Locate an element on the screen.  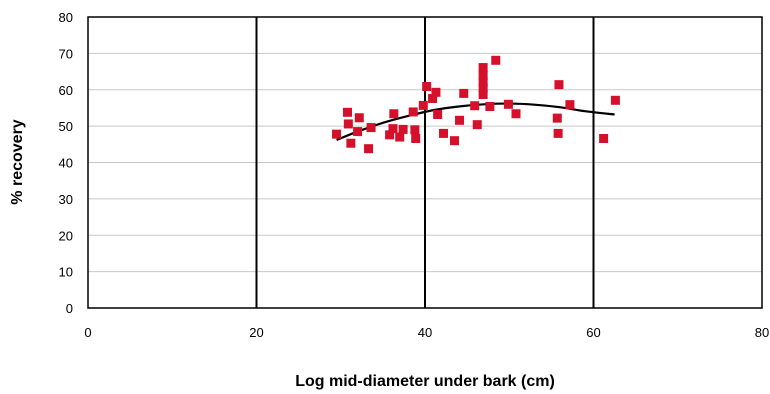
y-tick-label: 10 is located at coordinates (66, 272).